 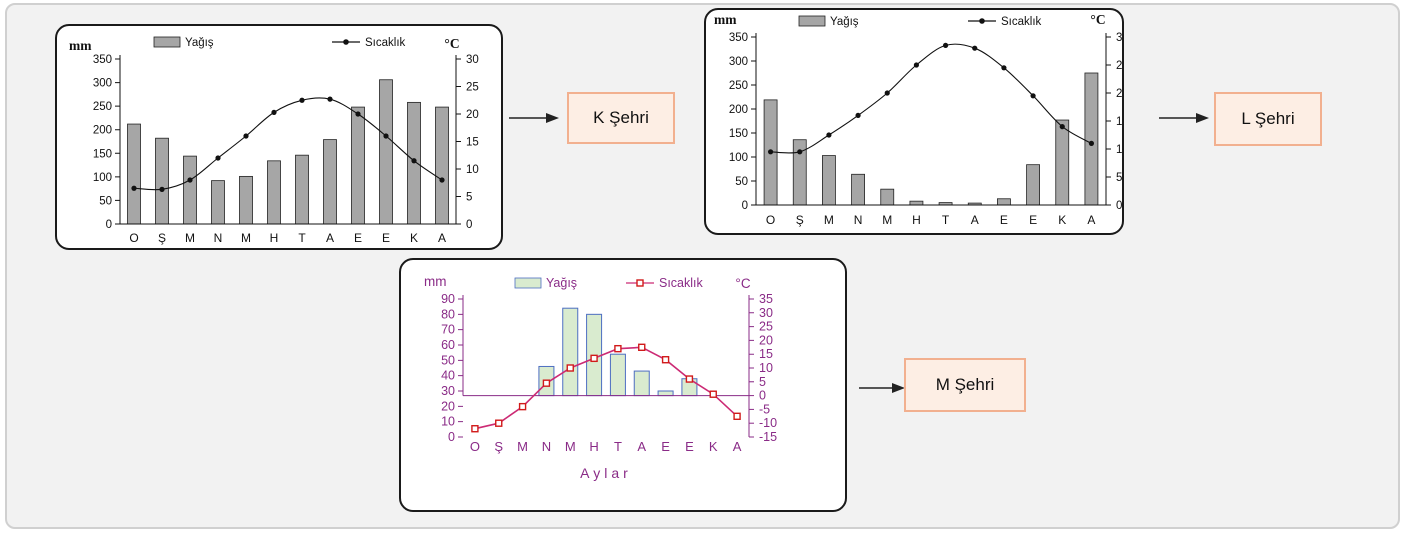 What do you see at coordinates (762, 396) in the screenshot?
I see `y2-tick-label: 0` at bounding box center [762, 396].